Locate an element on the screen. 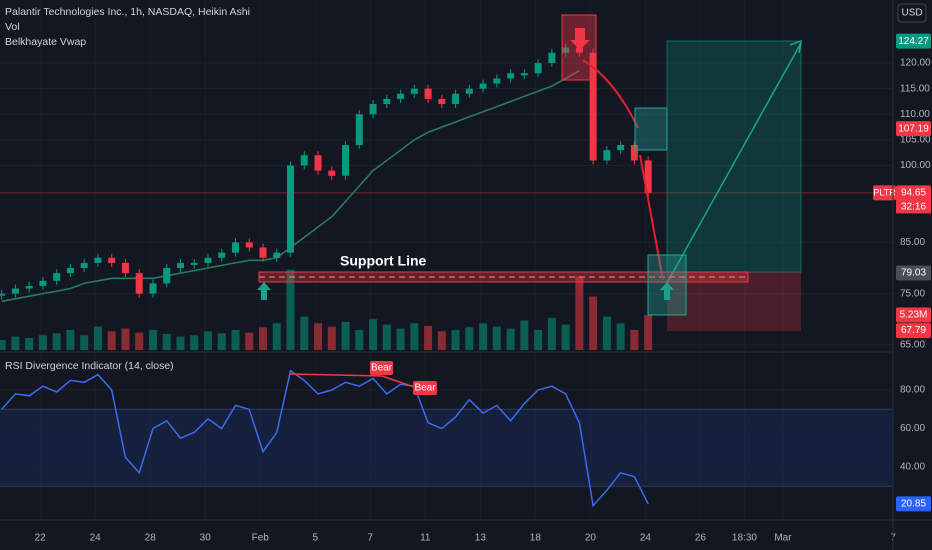 This screenshot has width=932, height=550. x-tick-label: 30 is located at coordinates (206, 538).